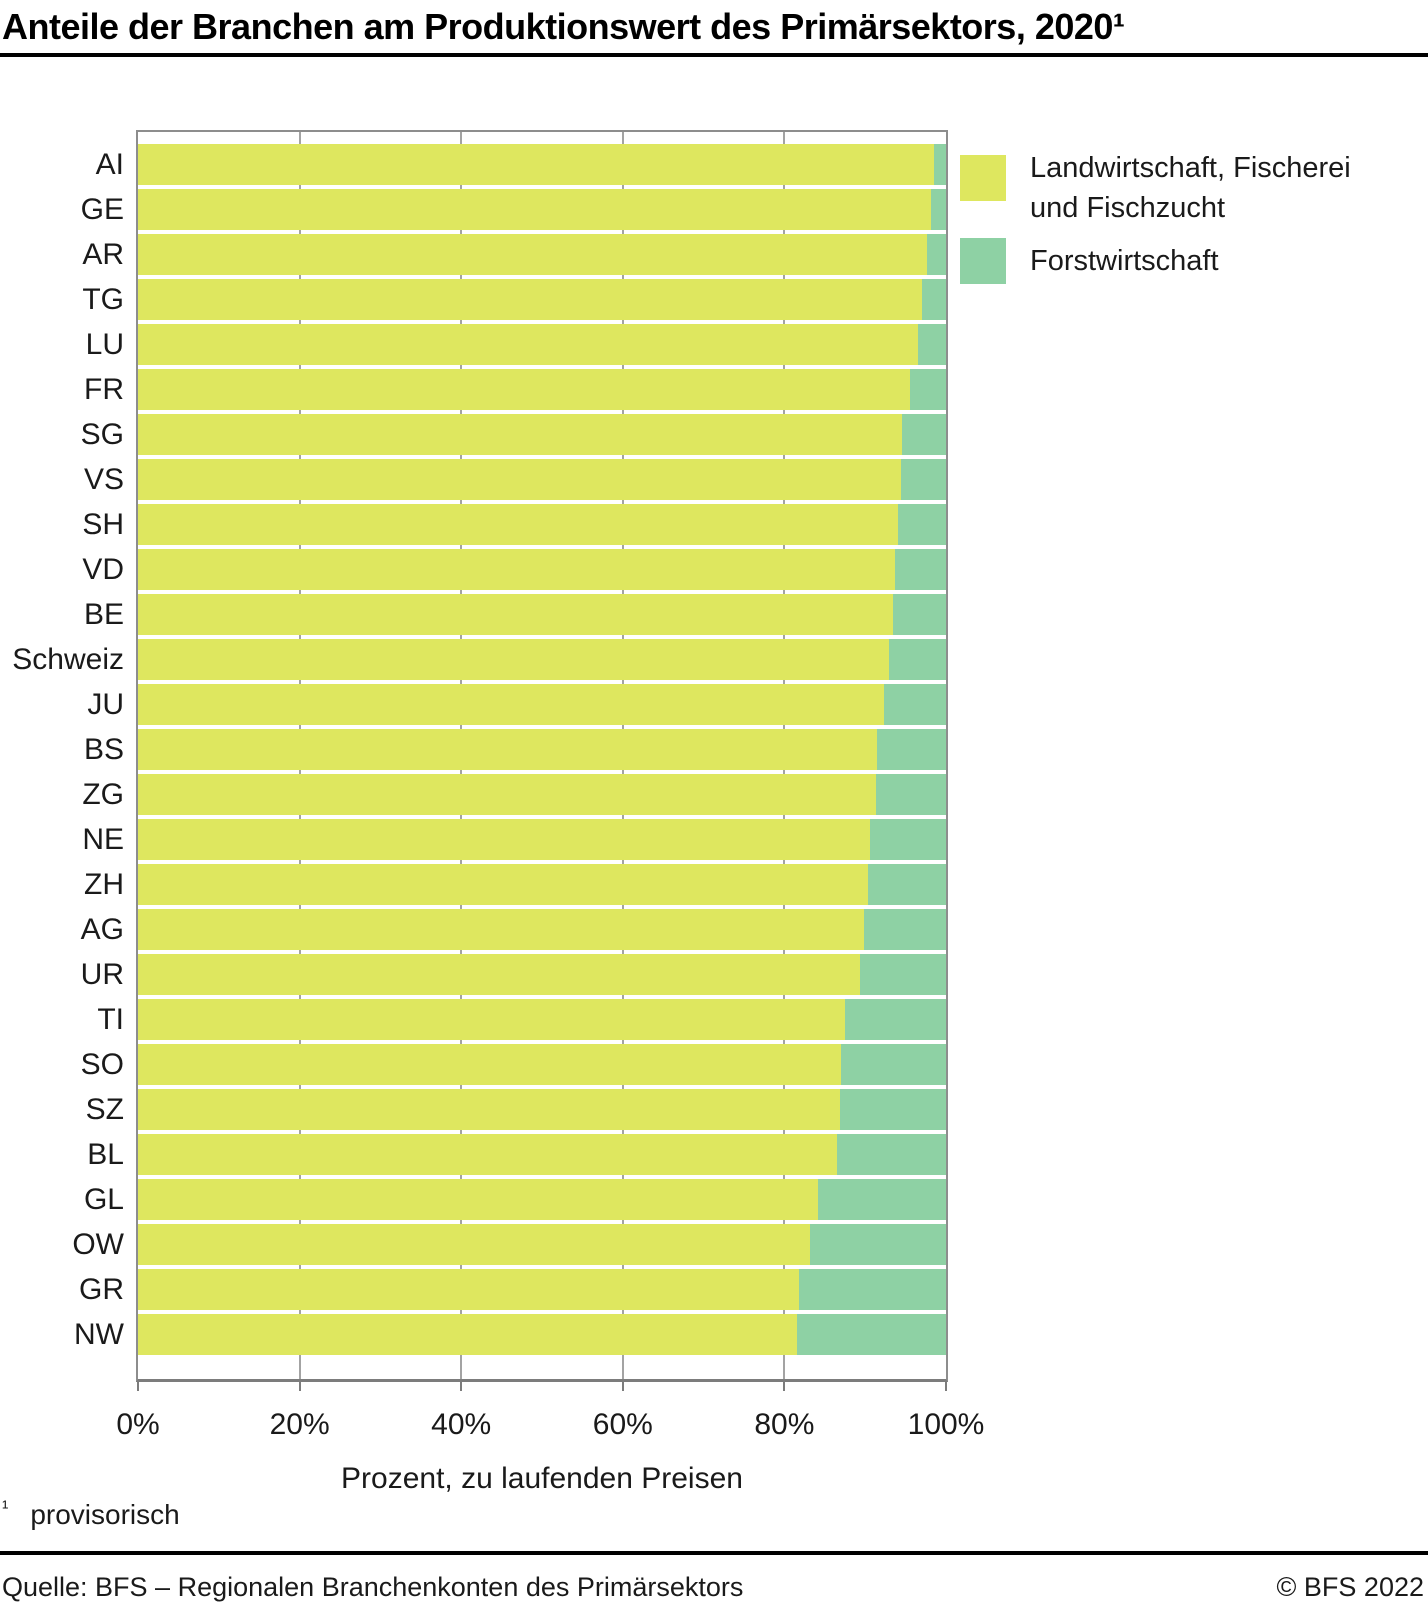  Describe the element at coordinates (102, 1064) in the screenshot. I see `category-label-SO: SO` at that location.